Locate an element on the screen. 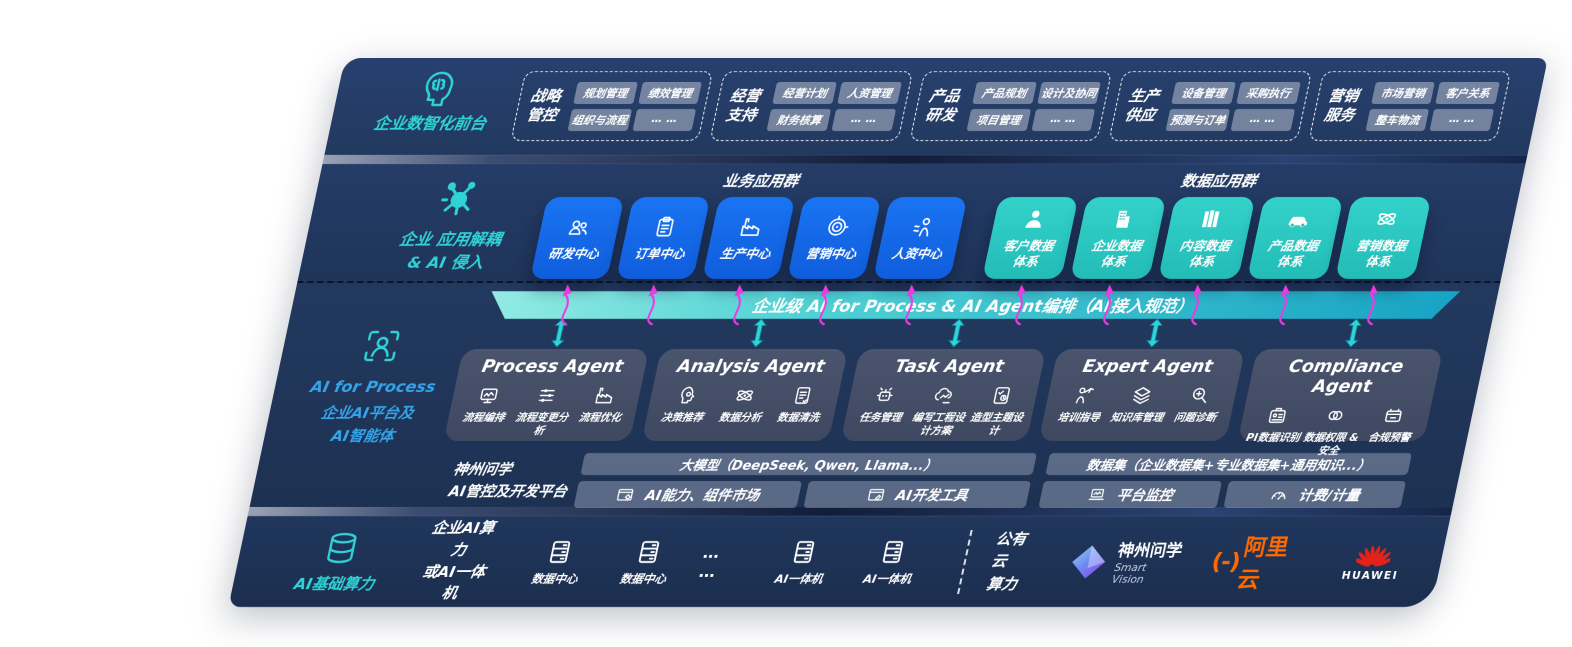  module-chip: 规划管理 is located at coordinates (605, 92).